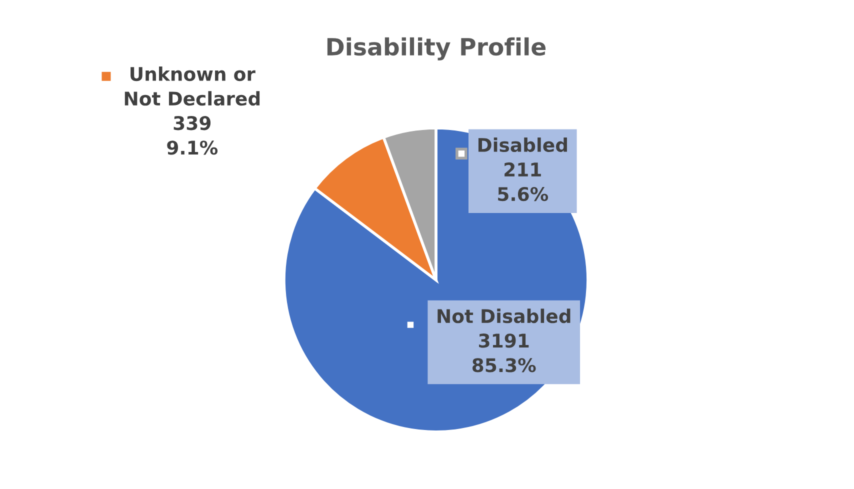  What do you see at coordinates (192, 86) in the screenshot?
I see `legend-label: Unknown or Not Declared` at bounding box center [192, 86].